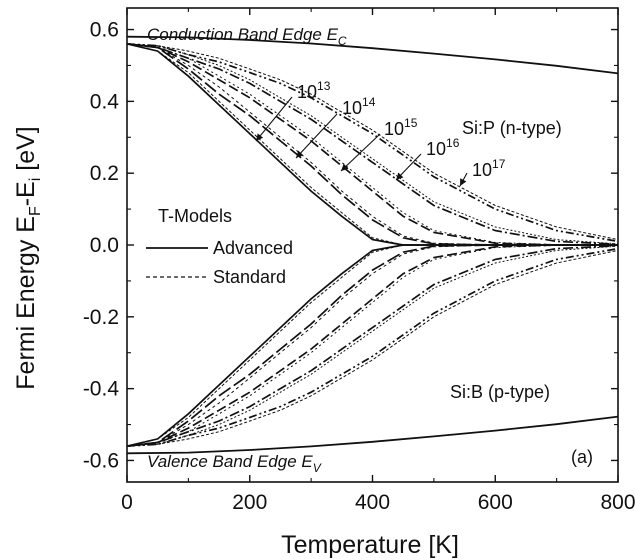 This screenshot has height=560, width=635. Describe the element at coordinates (372, 55) in the screenshot. I see `conduction-band-edge-line` at that location.